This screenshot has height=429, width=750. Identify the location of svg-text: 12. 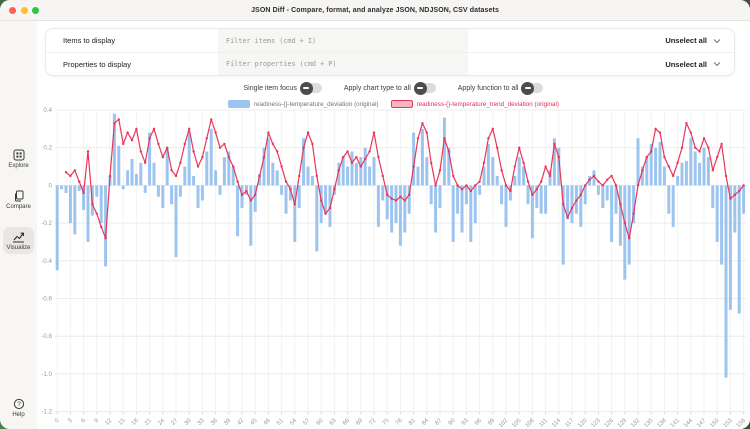
(108, 421).